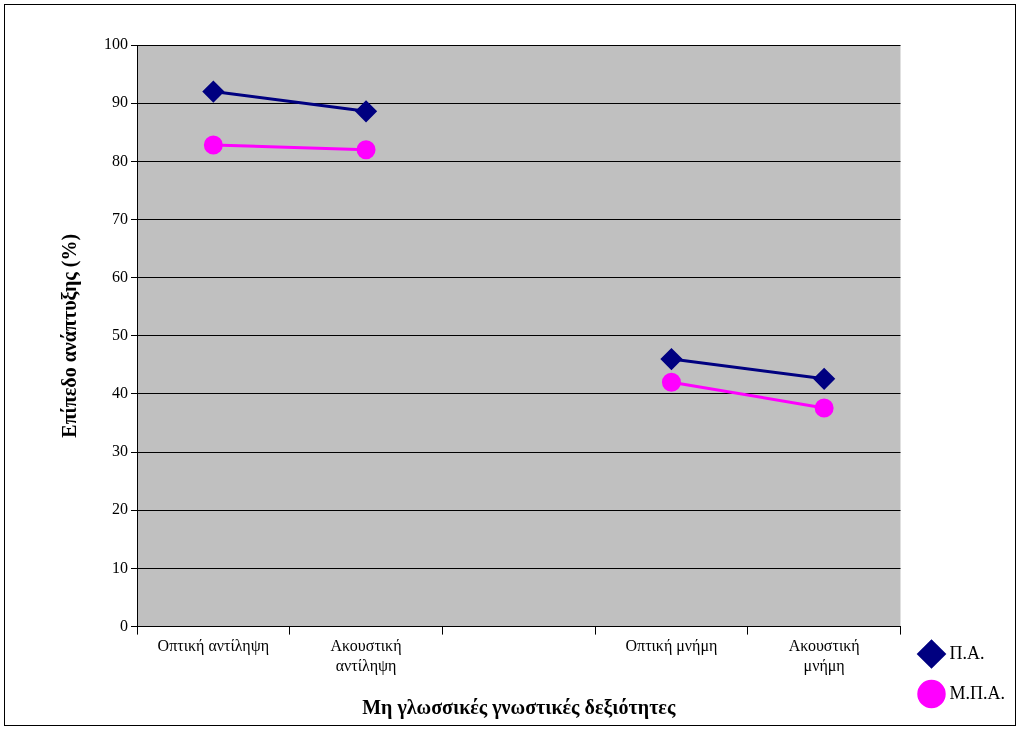  I want to click on legend-label: Π.Α., so click(967, 652).